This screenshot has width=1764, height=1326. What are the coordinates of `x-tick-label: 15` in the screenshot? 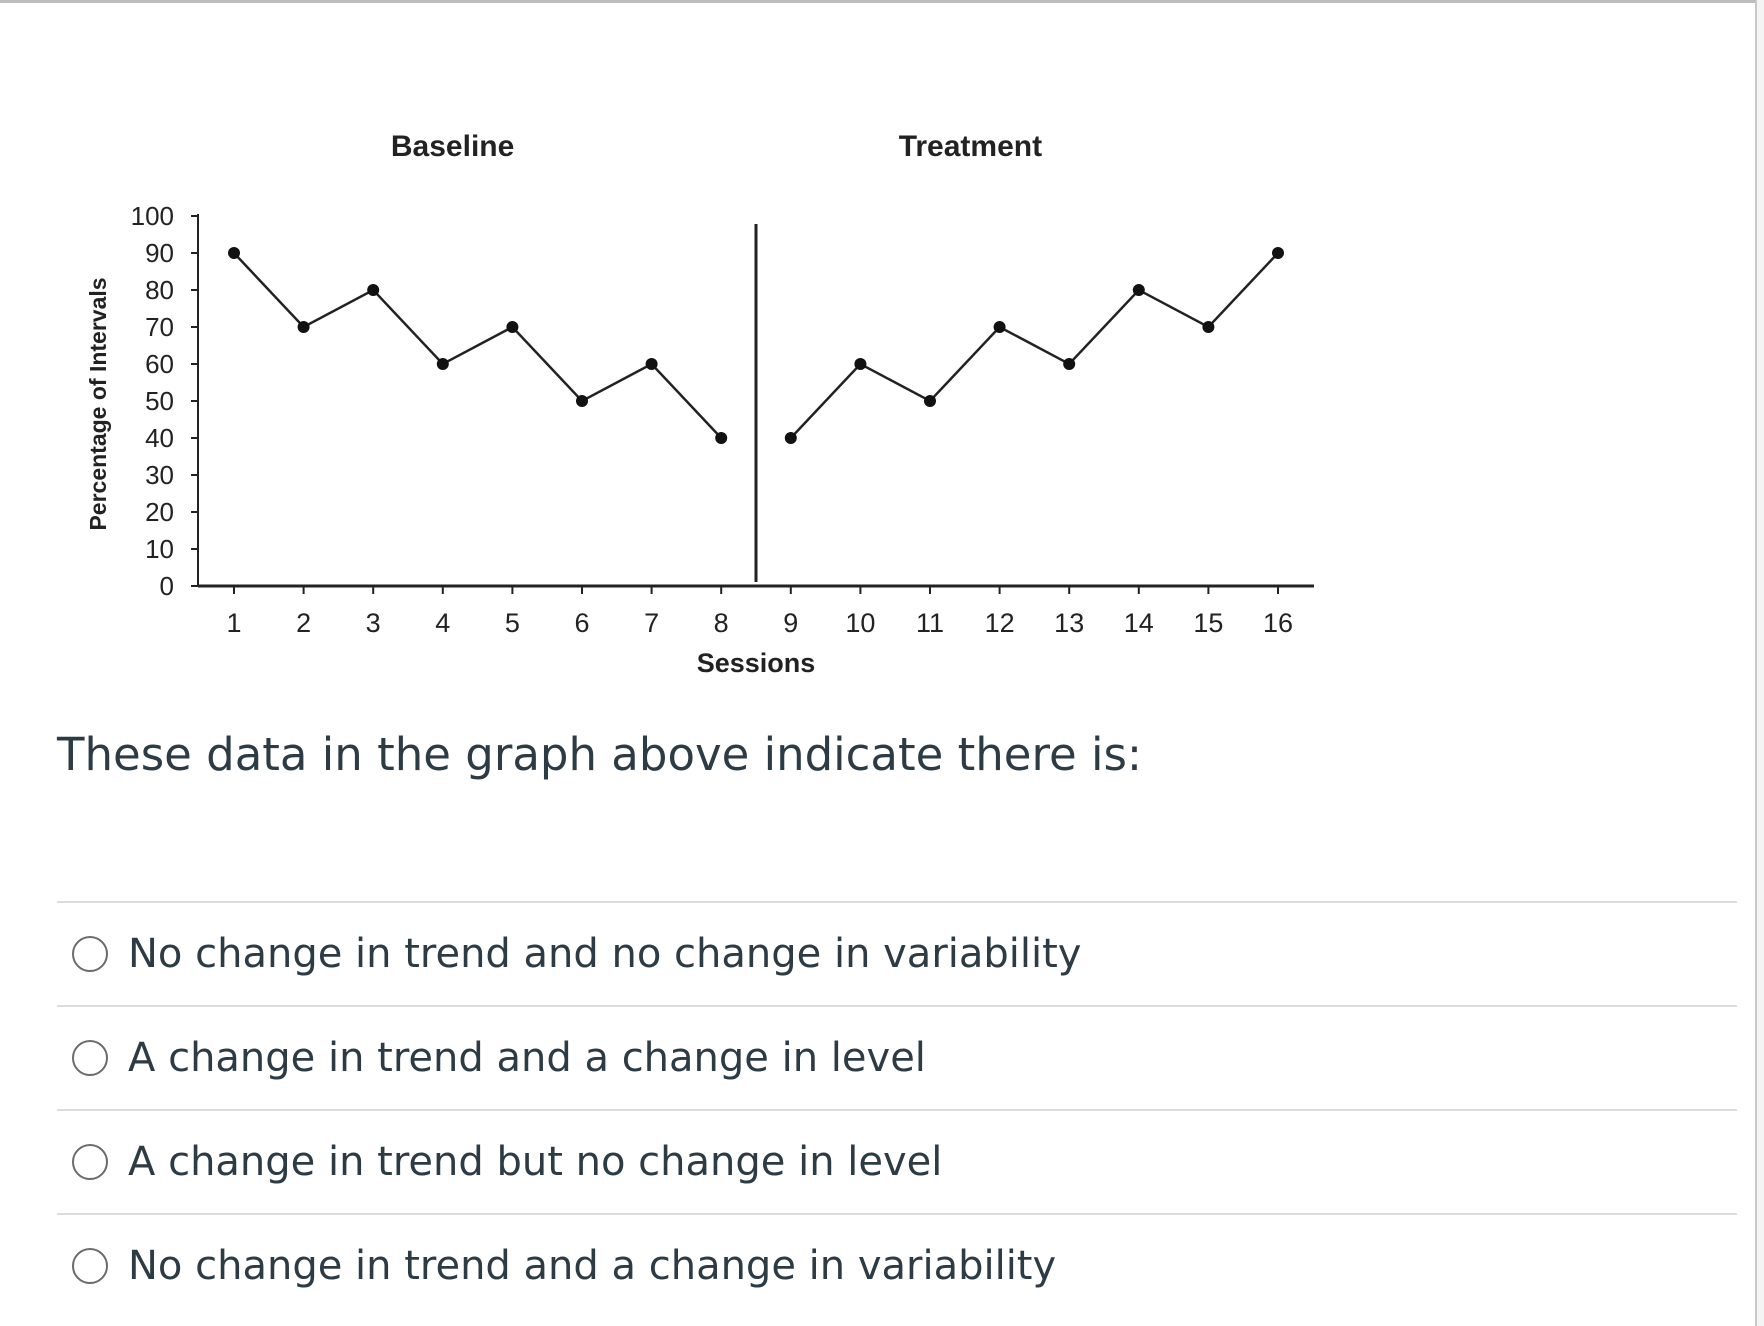 It's located at (1208, 623).